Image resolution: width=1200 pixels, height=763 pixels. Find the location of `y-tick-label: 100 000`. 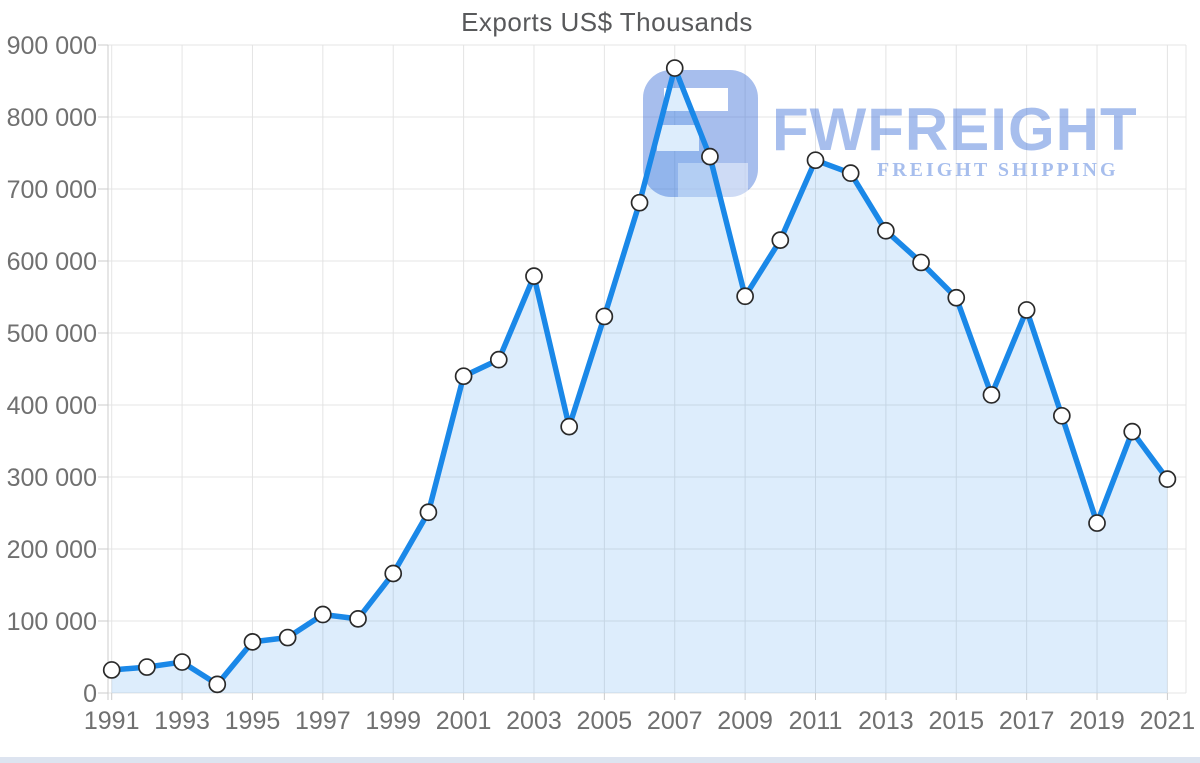

y-tick-label: 100 000 is located at coordinates (52, 622).